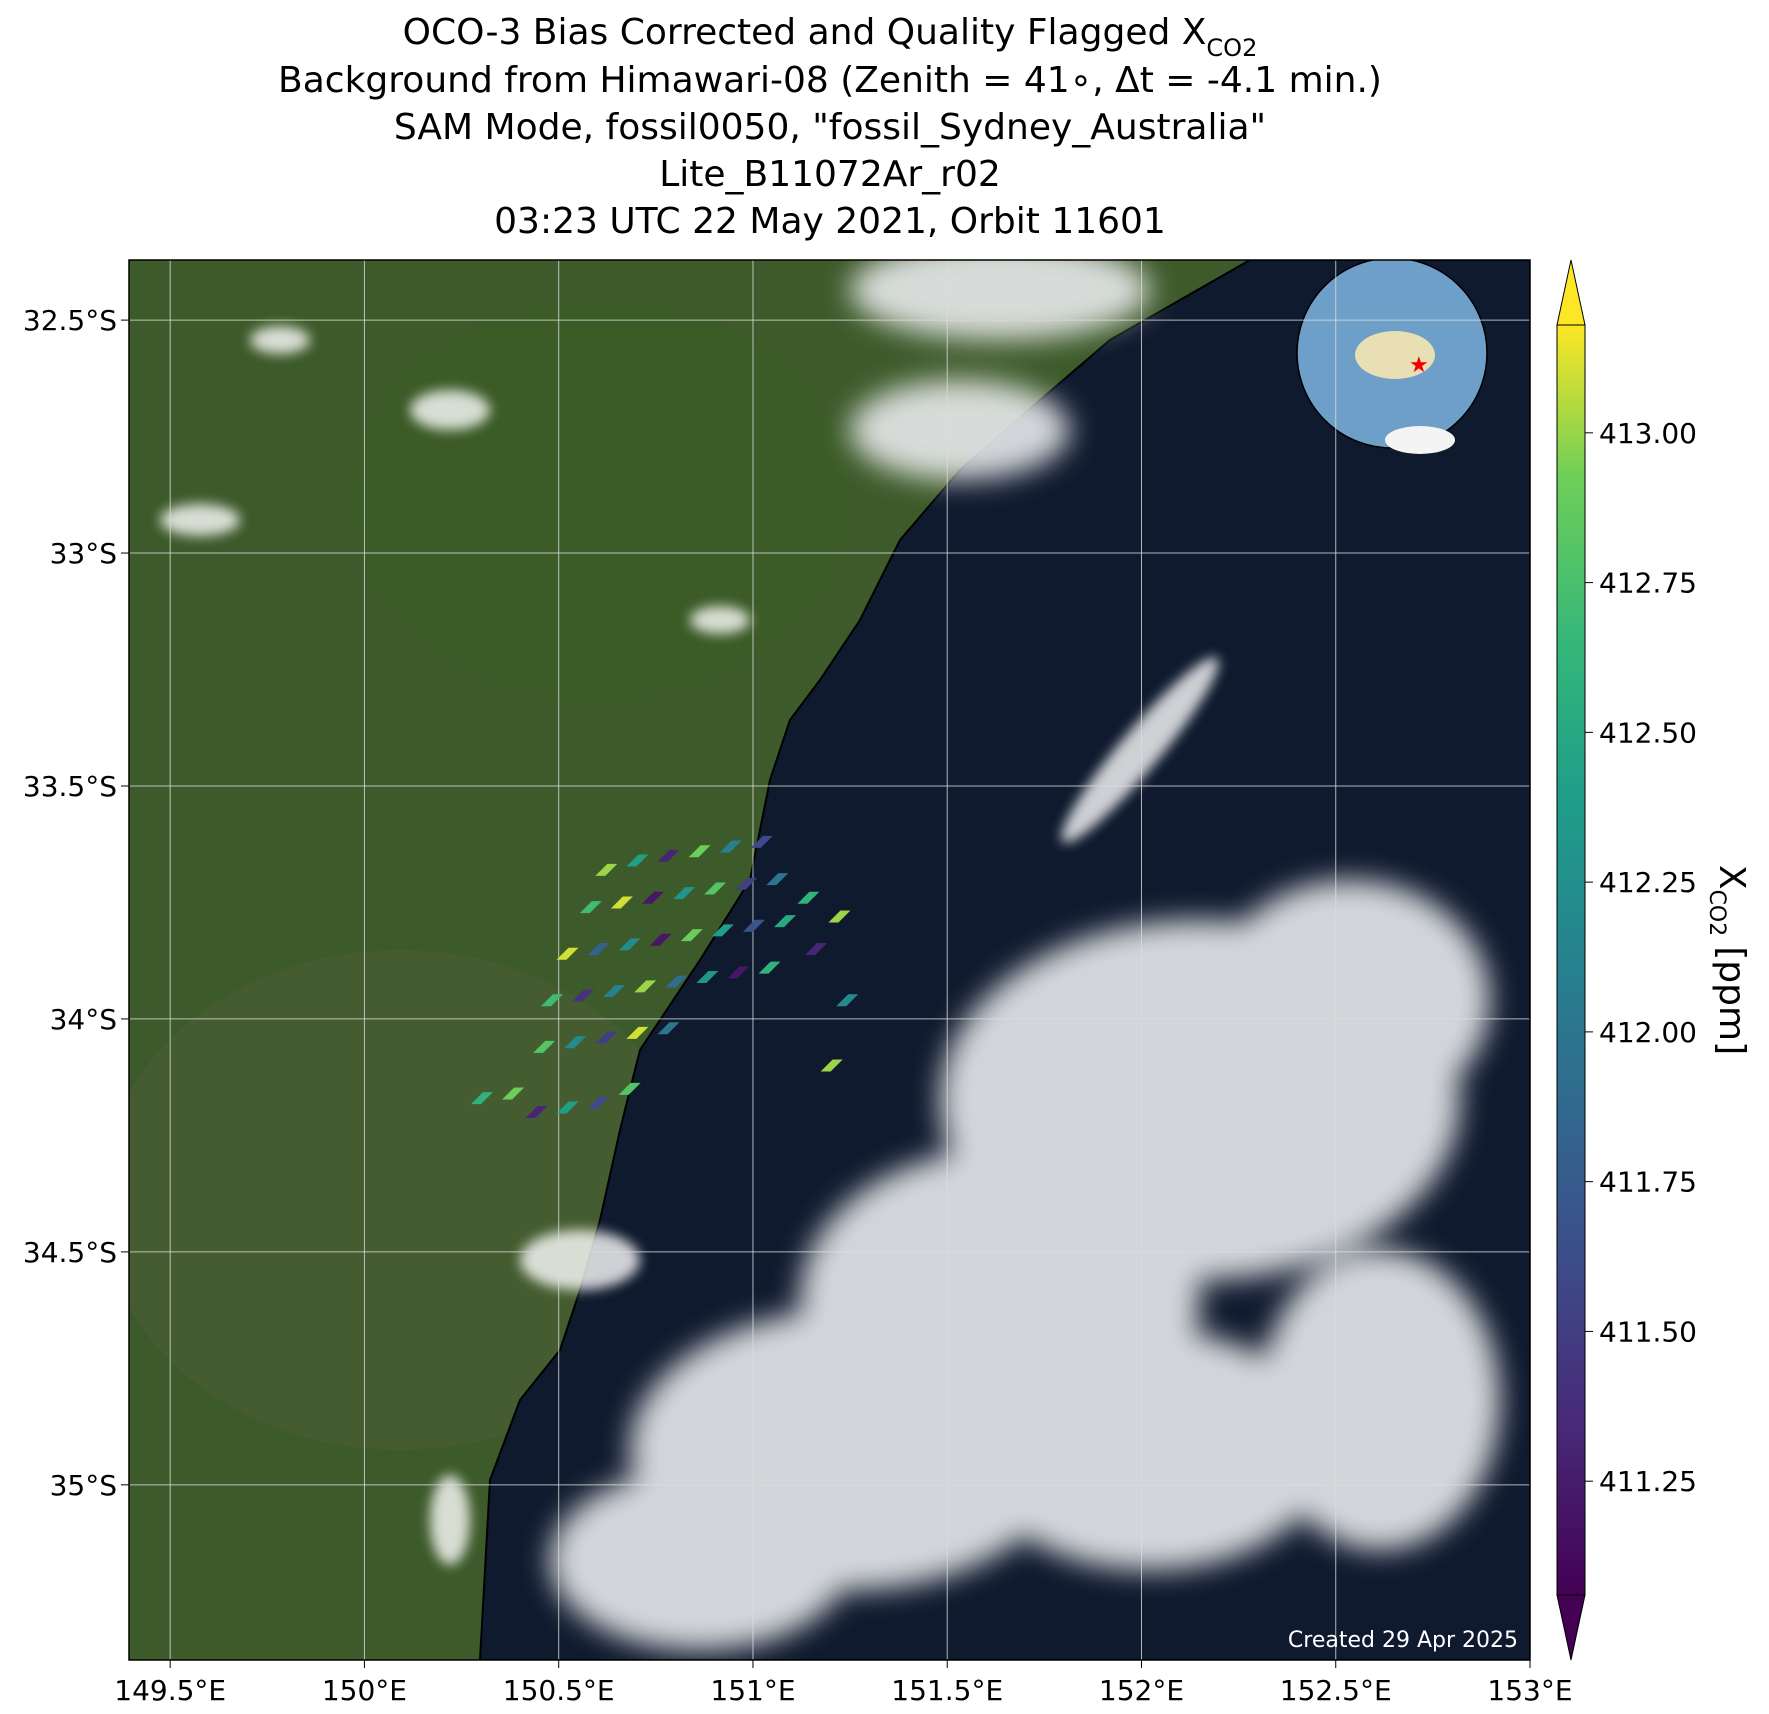 The height and width of the screenshot is (1714, 1769). Describe the element at coordinates (1403, 1640) in the screenshot. I see `created-note: Created 29 Apr 2025` at that location.